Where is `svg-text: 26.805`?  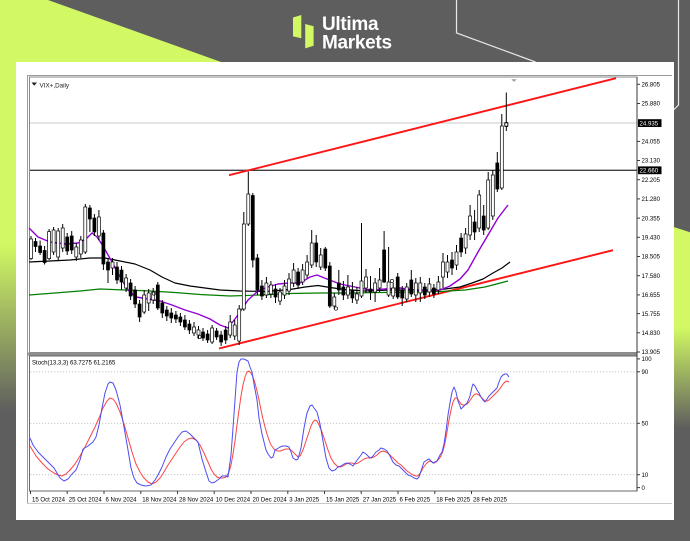
svg-text: 26.805 is located at coordinates (651, 86).